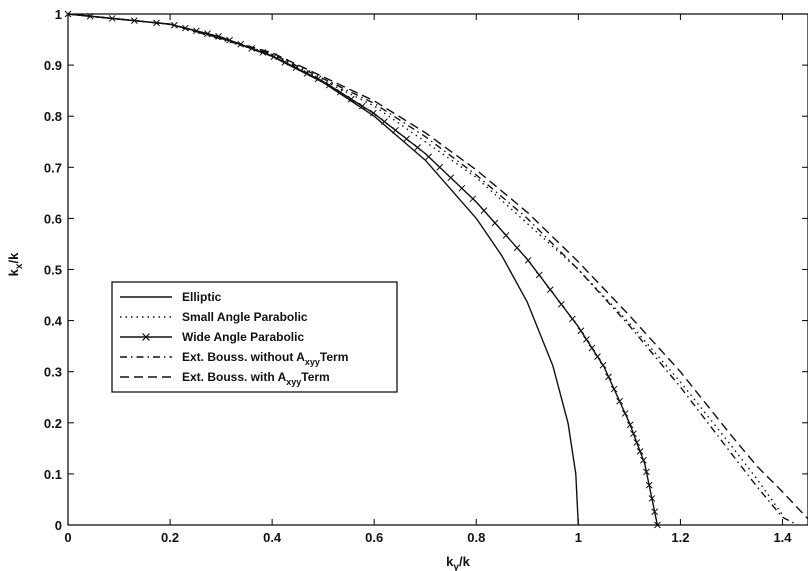  I want to click on x-tick-label: 0, so click(67, 537).